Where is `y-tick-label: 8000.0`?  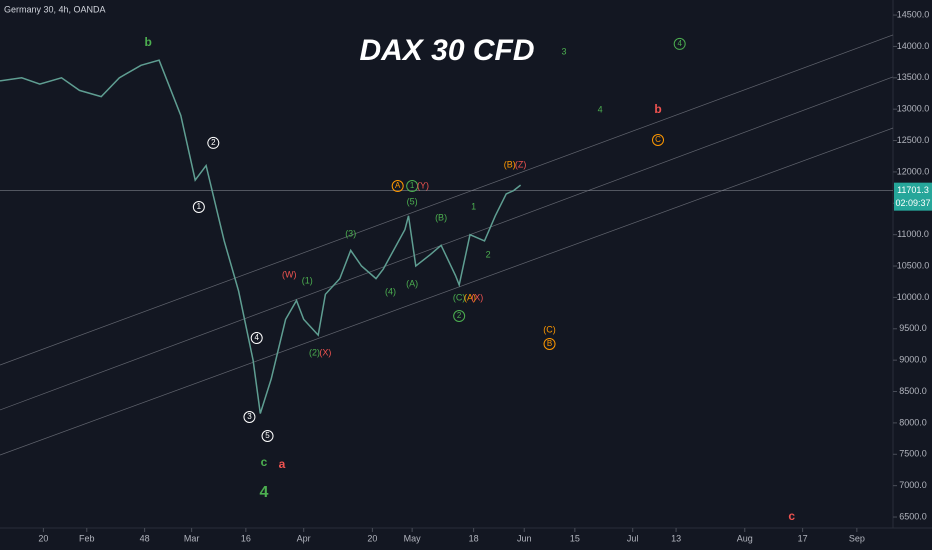 y-tick-label: 8000.0 is located at coordinates (913, 422).